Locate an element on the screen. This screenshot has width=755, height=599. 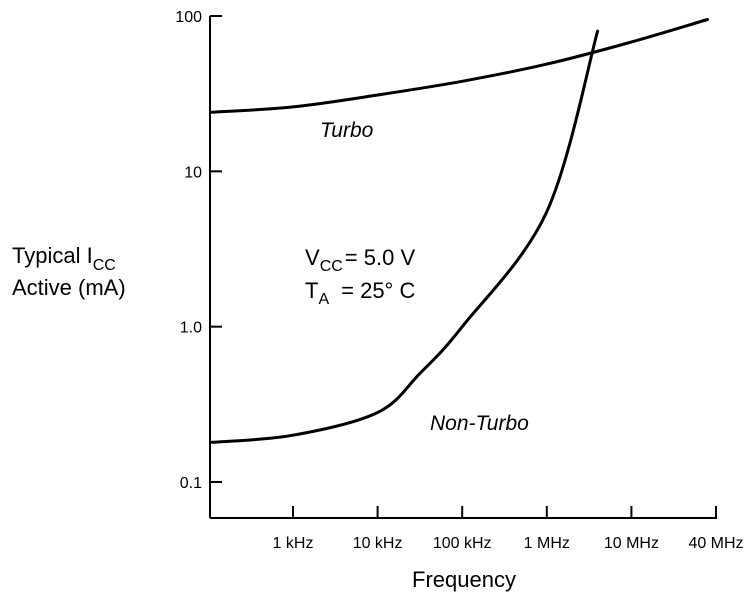
y-tick-label: 10 is located at coordinates (193, 172).